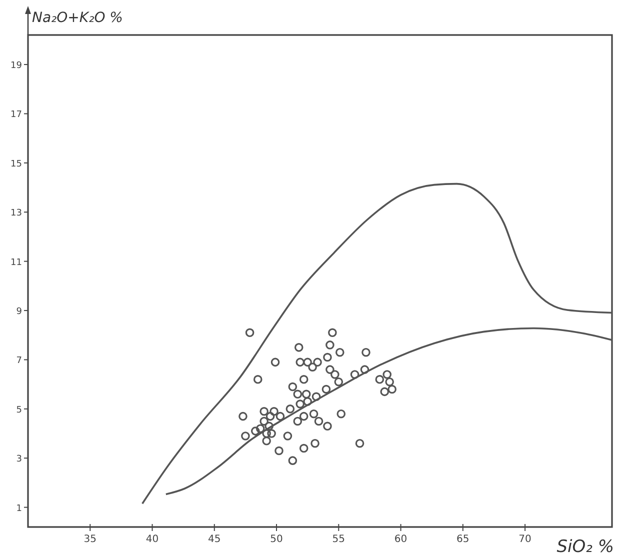  I want to click on x-tick-label: 65, so click(463, 539).